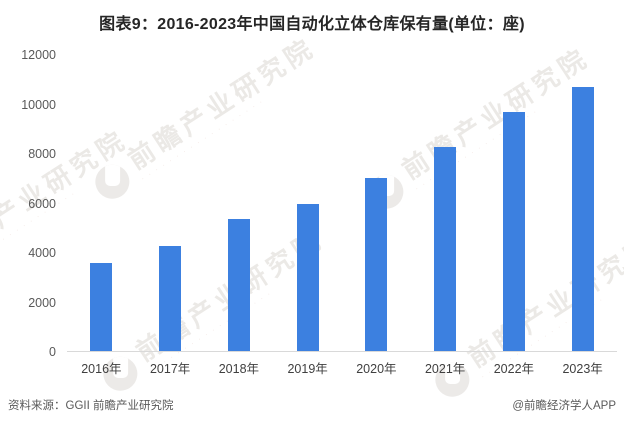 The image size is (624, 431). Describe the element at coordinates (38, 55) in the screenshot. I see `y-tick-12000: 12000` at that location.